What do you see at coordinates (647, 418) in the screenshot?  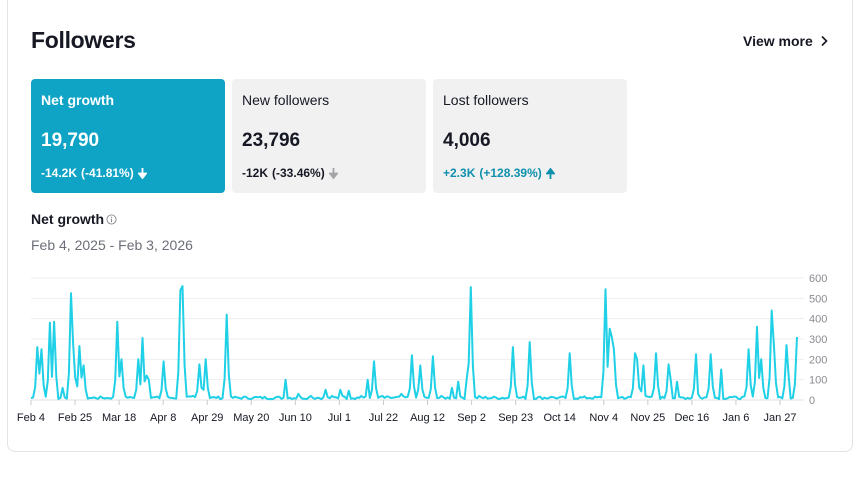 I see `x-tick-label: Nov 25` at bounding box center [647, 418].